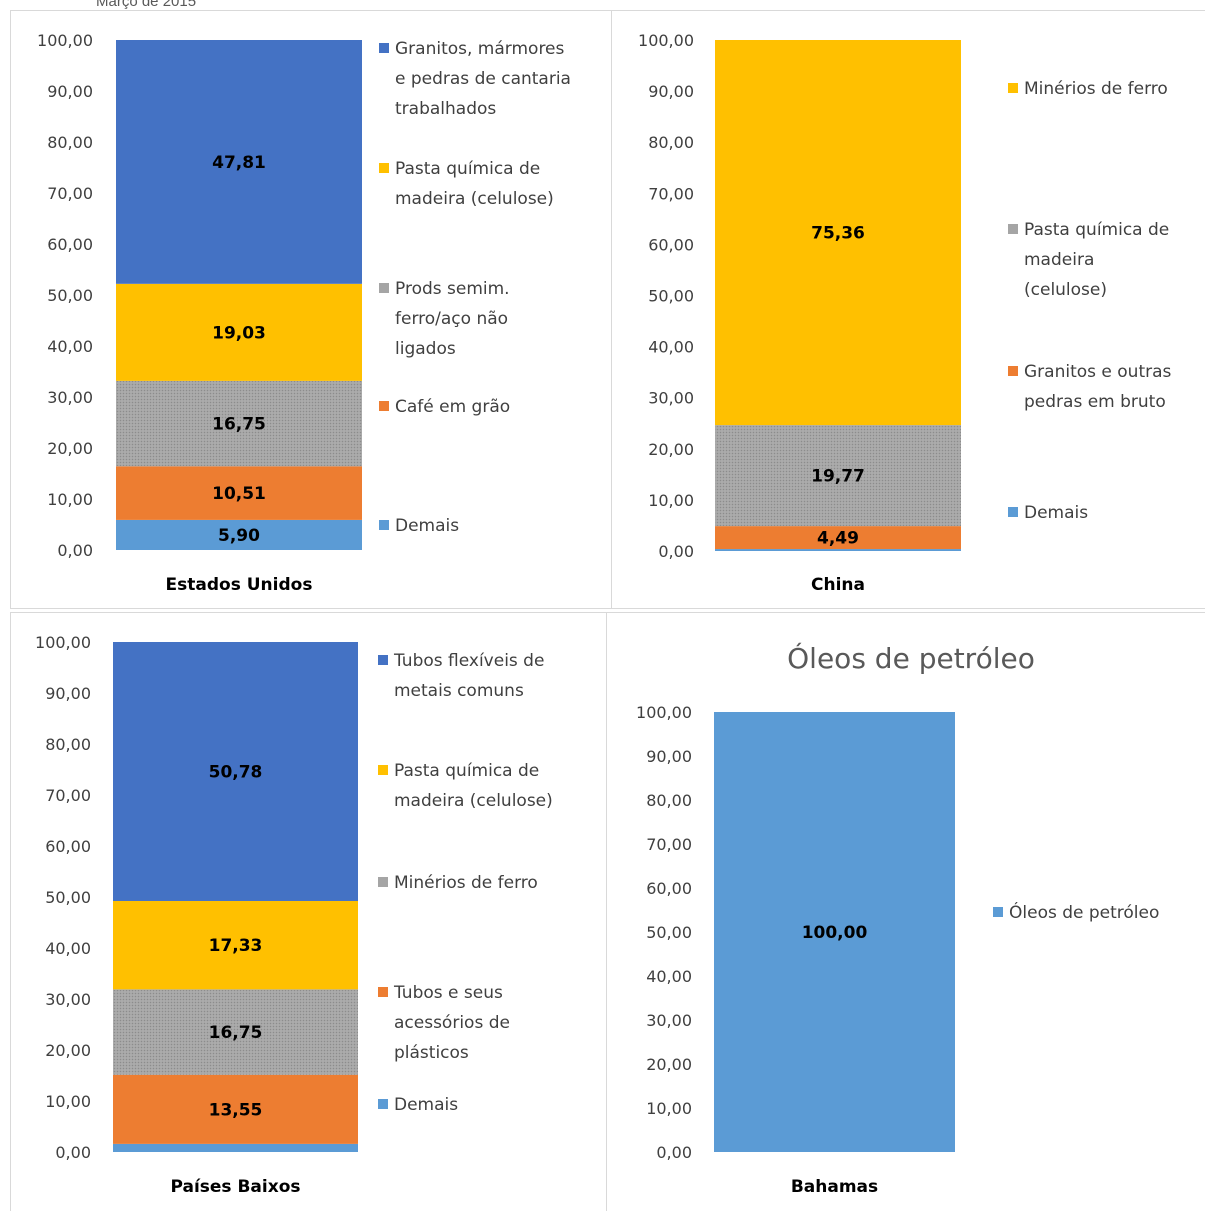 This screenshot has height=1211, width=1205. Describe the element at coordinates (236, 772) in the screenshot. I see `data-label: 50,78` at that location.